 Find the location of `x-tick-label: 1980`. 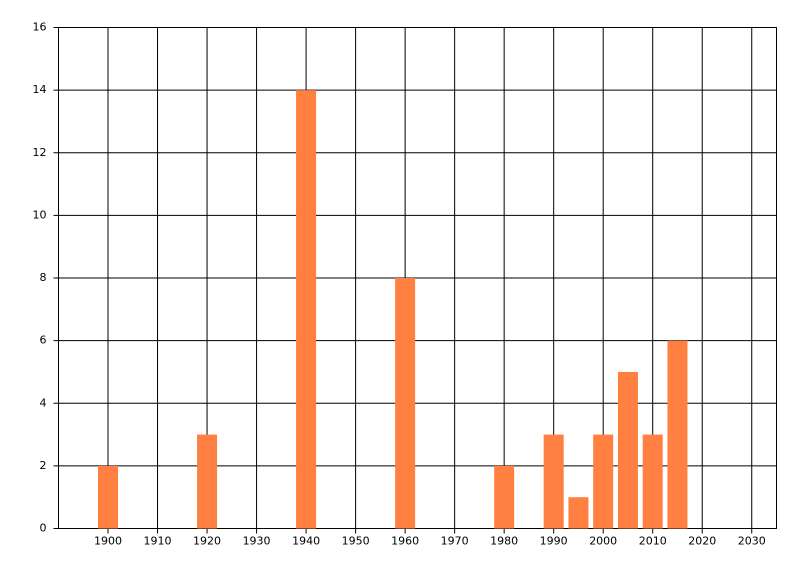

x-tick-label: 1980 is located at coordinates (504, 541).